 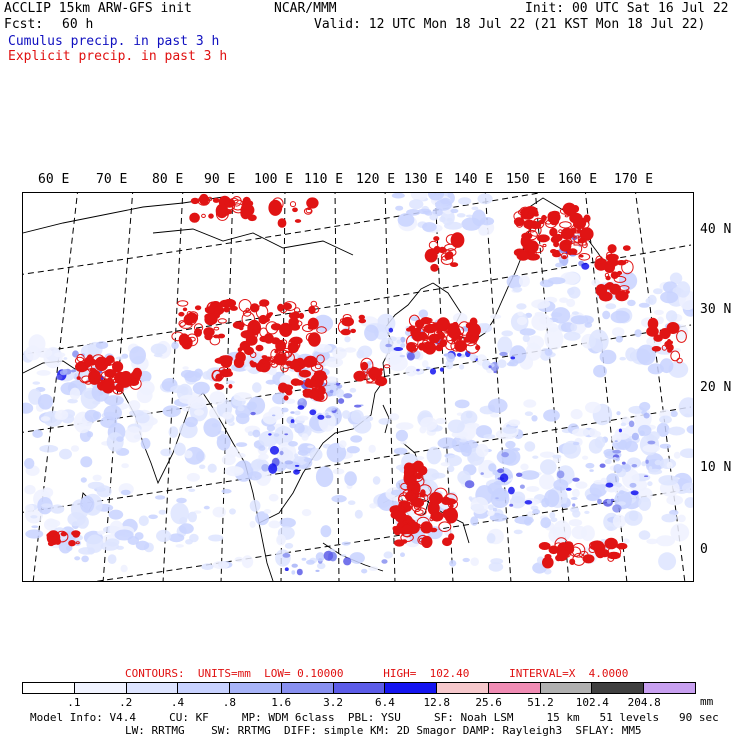 I want to click on cumulus-legend: Cumulus precip. in past 3 h, so click(x=114, y=41).